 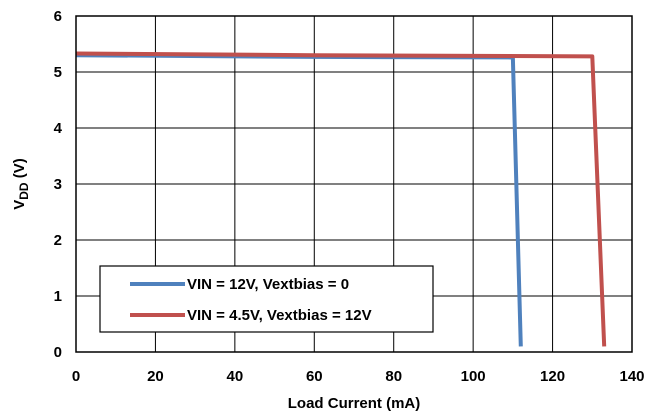 I want to click on legend-box, so click(x=266, y=299).